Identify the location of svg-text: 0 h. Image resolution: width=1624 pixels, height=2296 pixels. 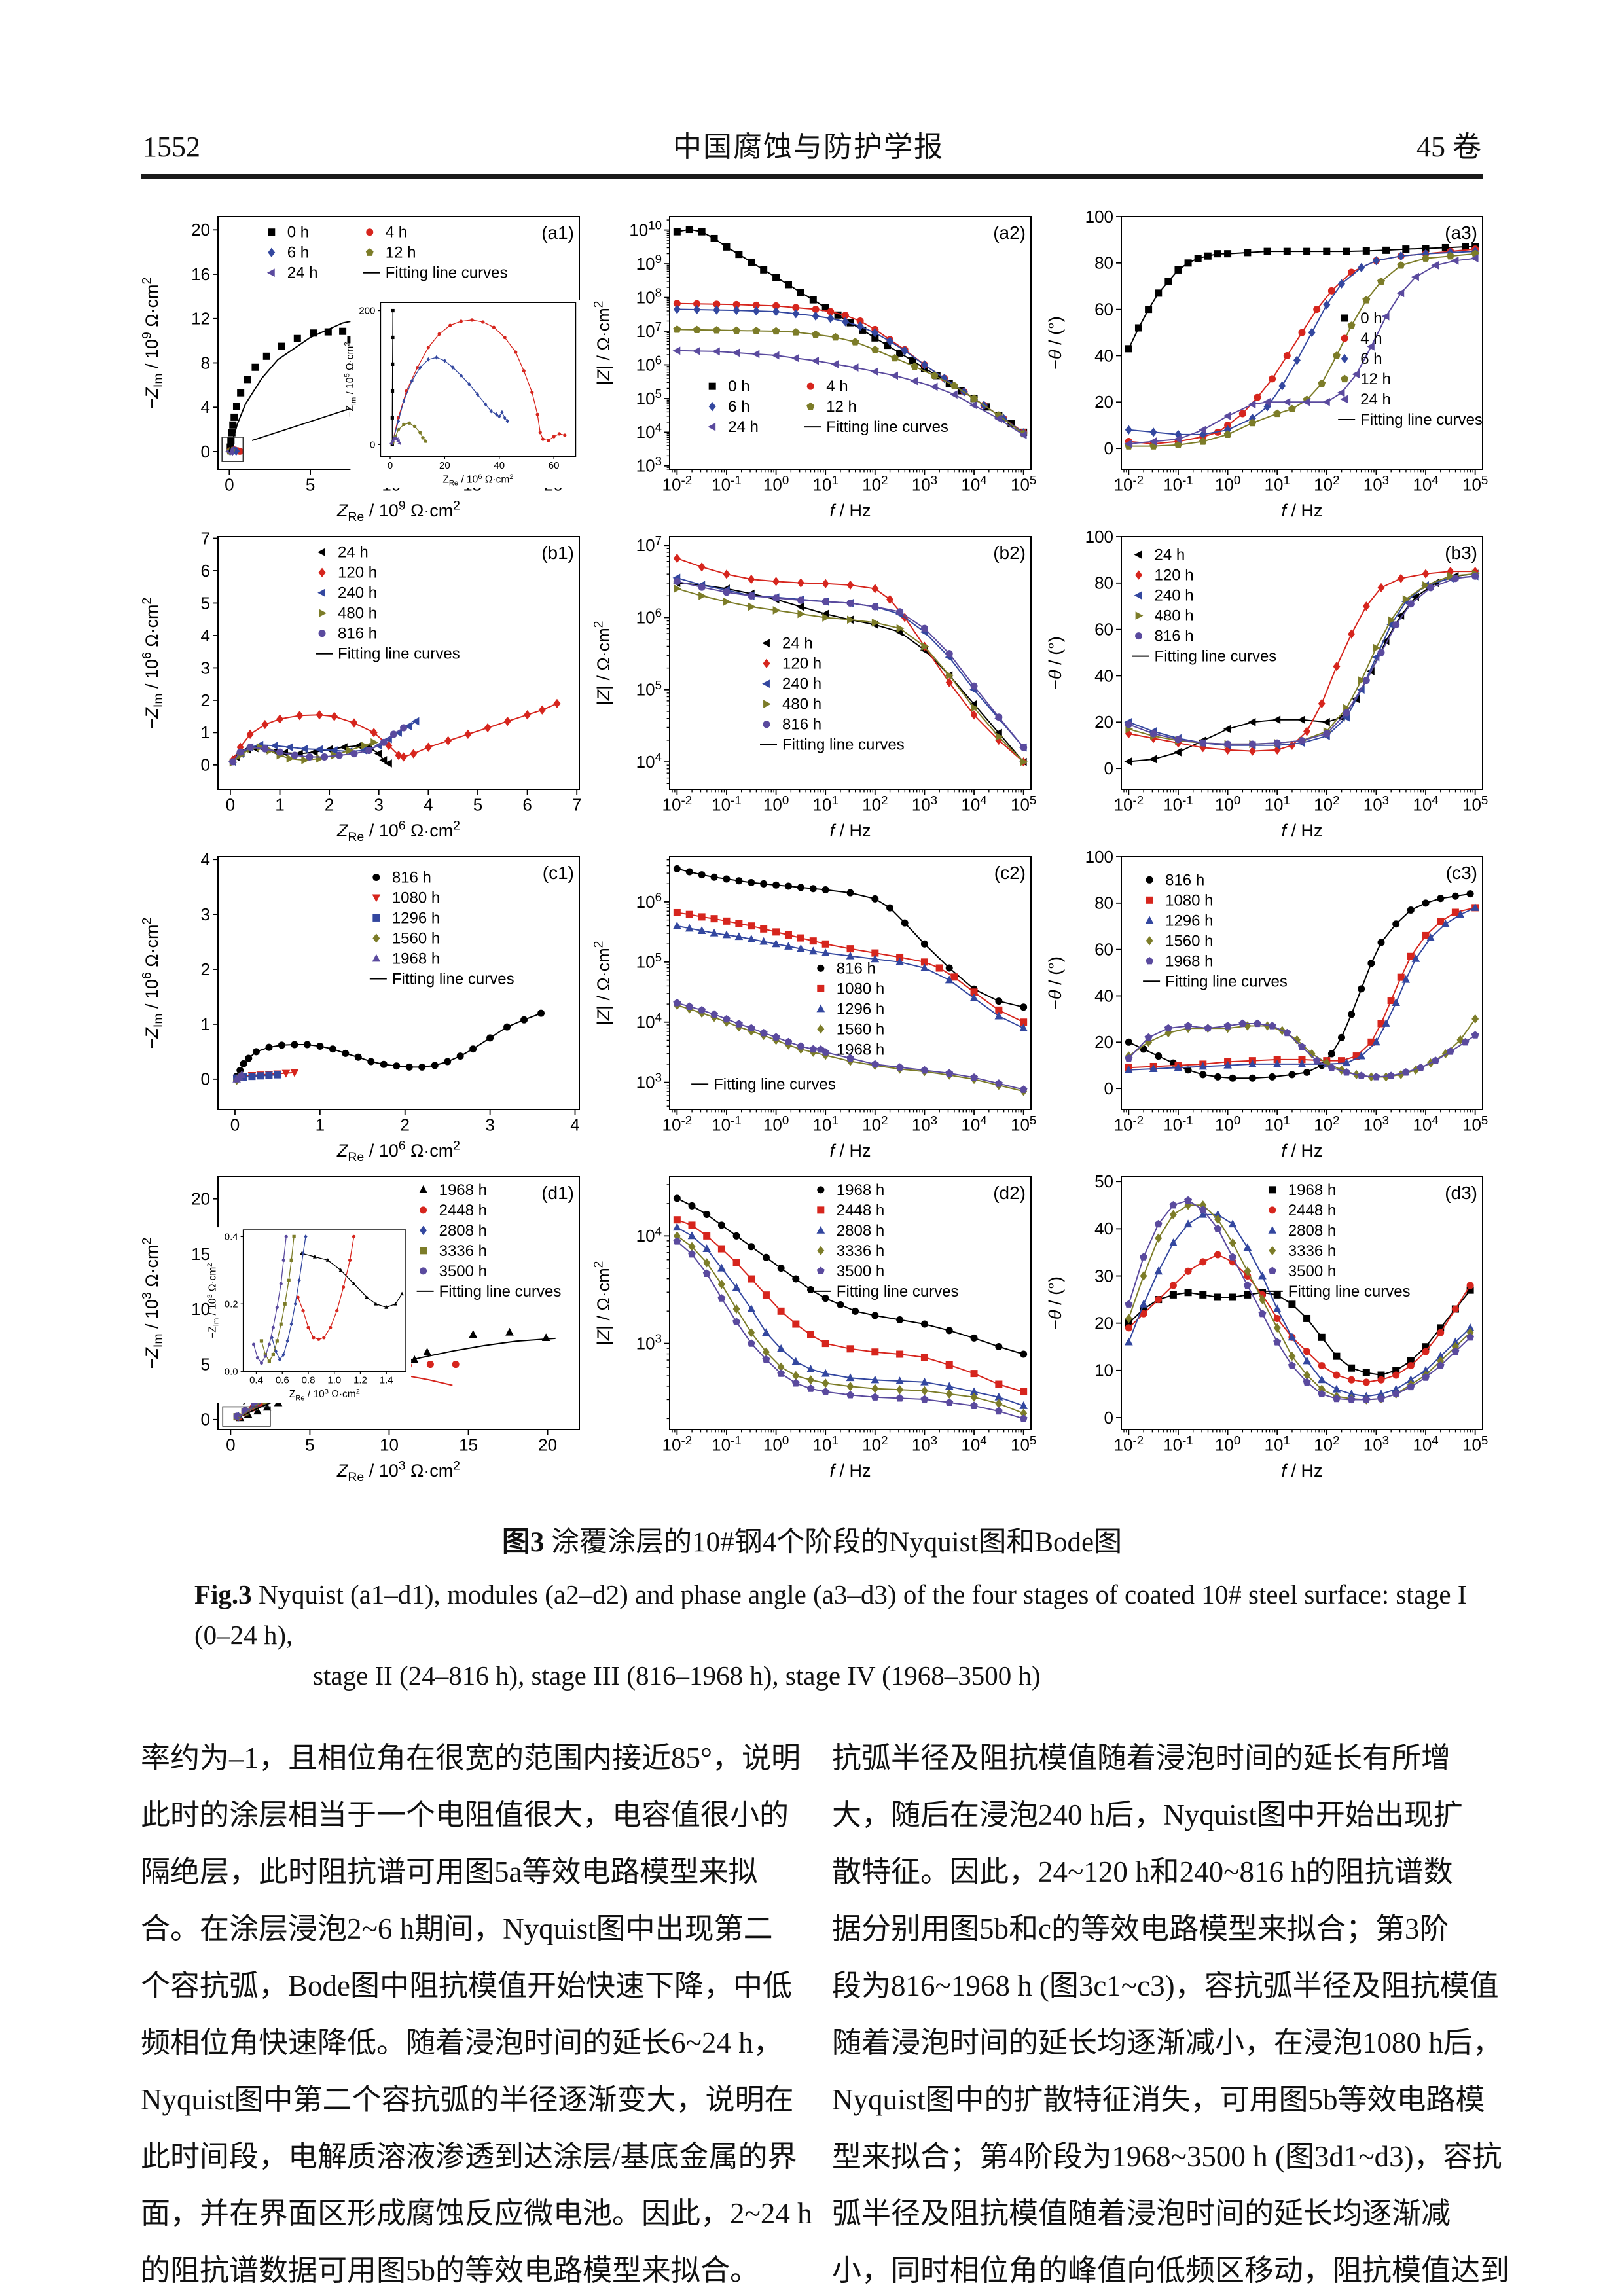
(1371, 318).